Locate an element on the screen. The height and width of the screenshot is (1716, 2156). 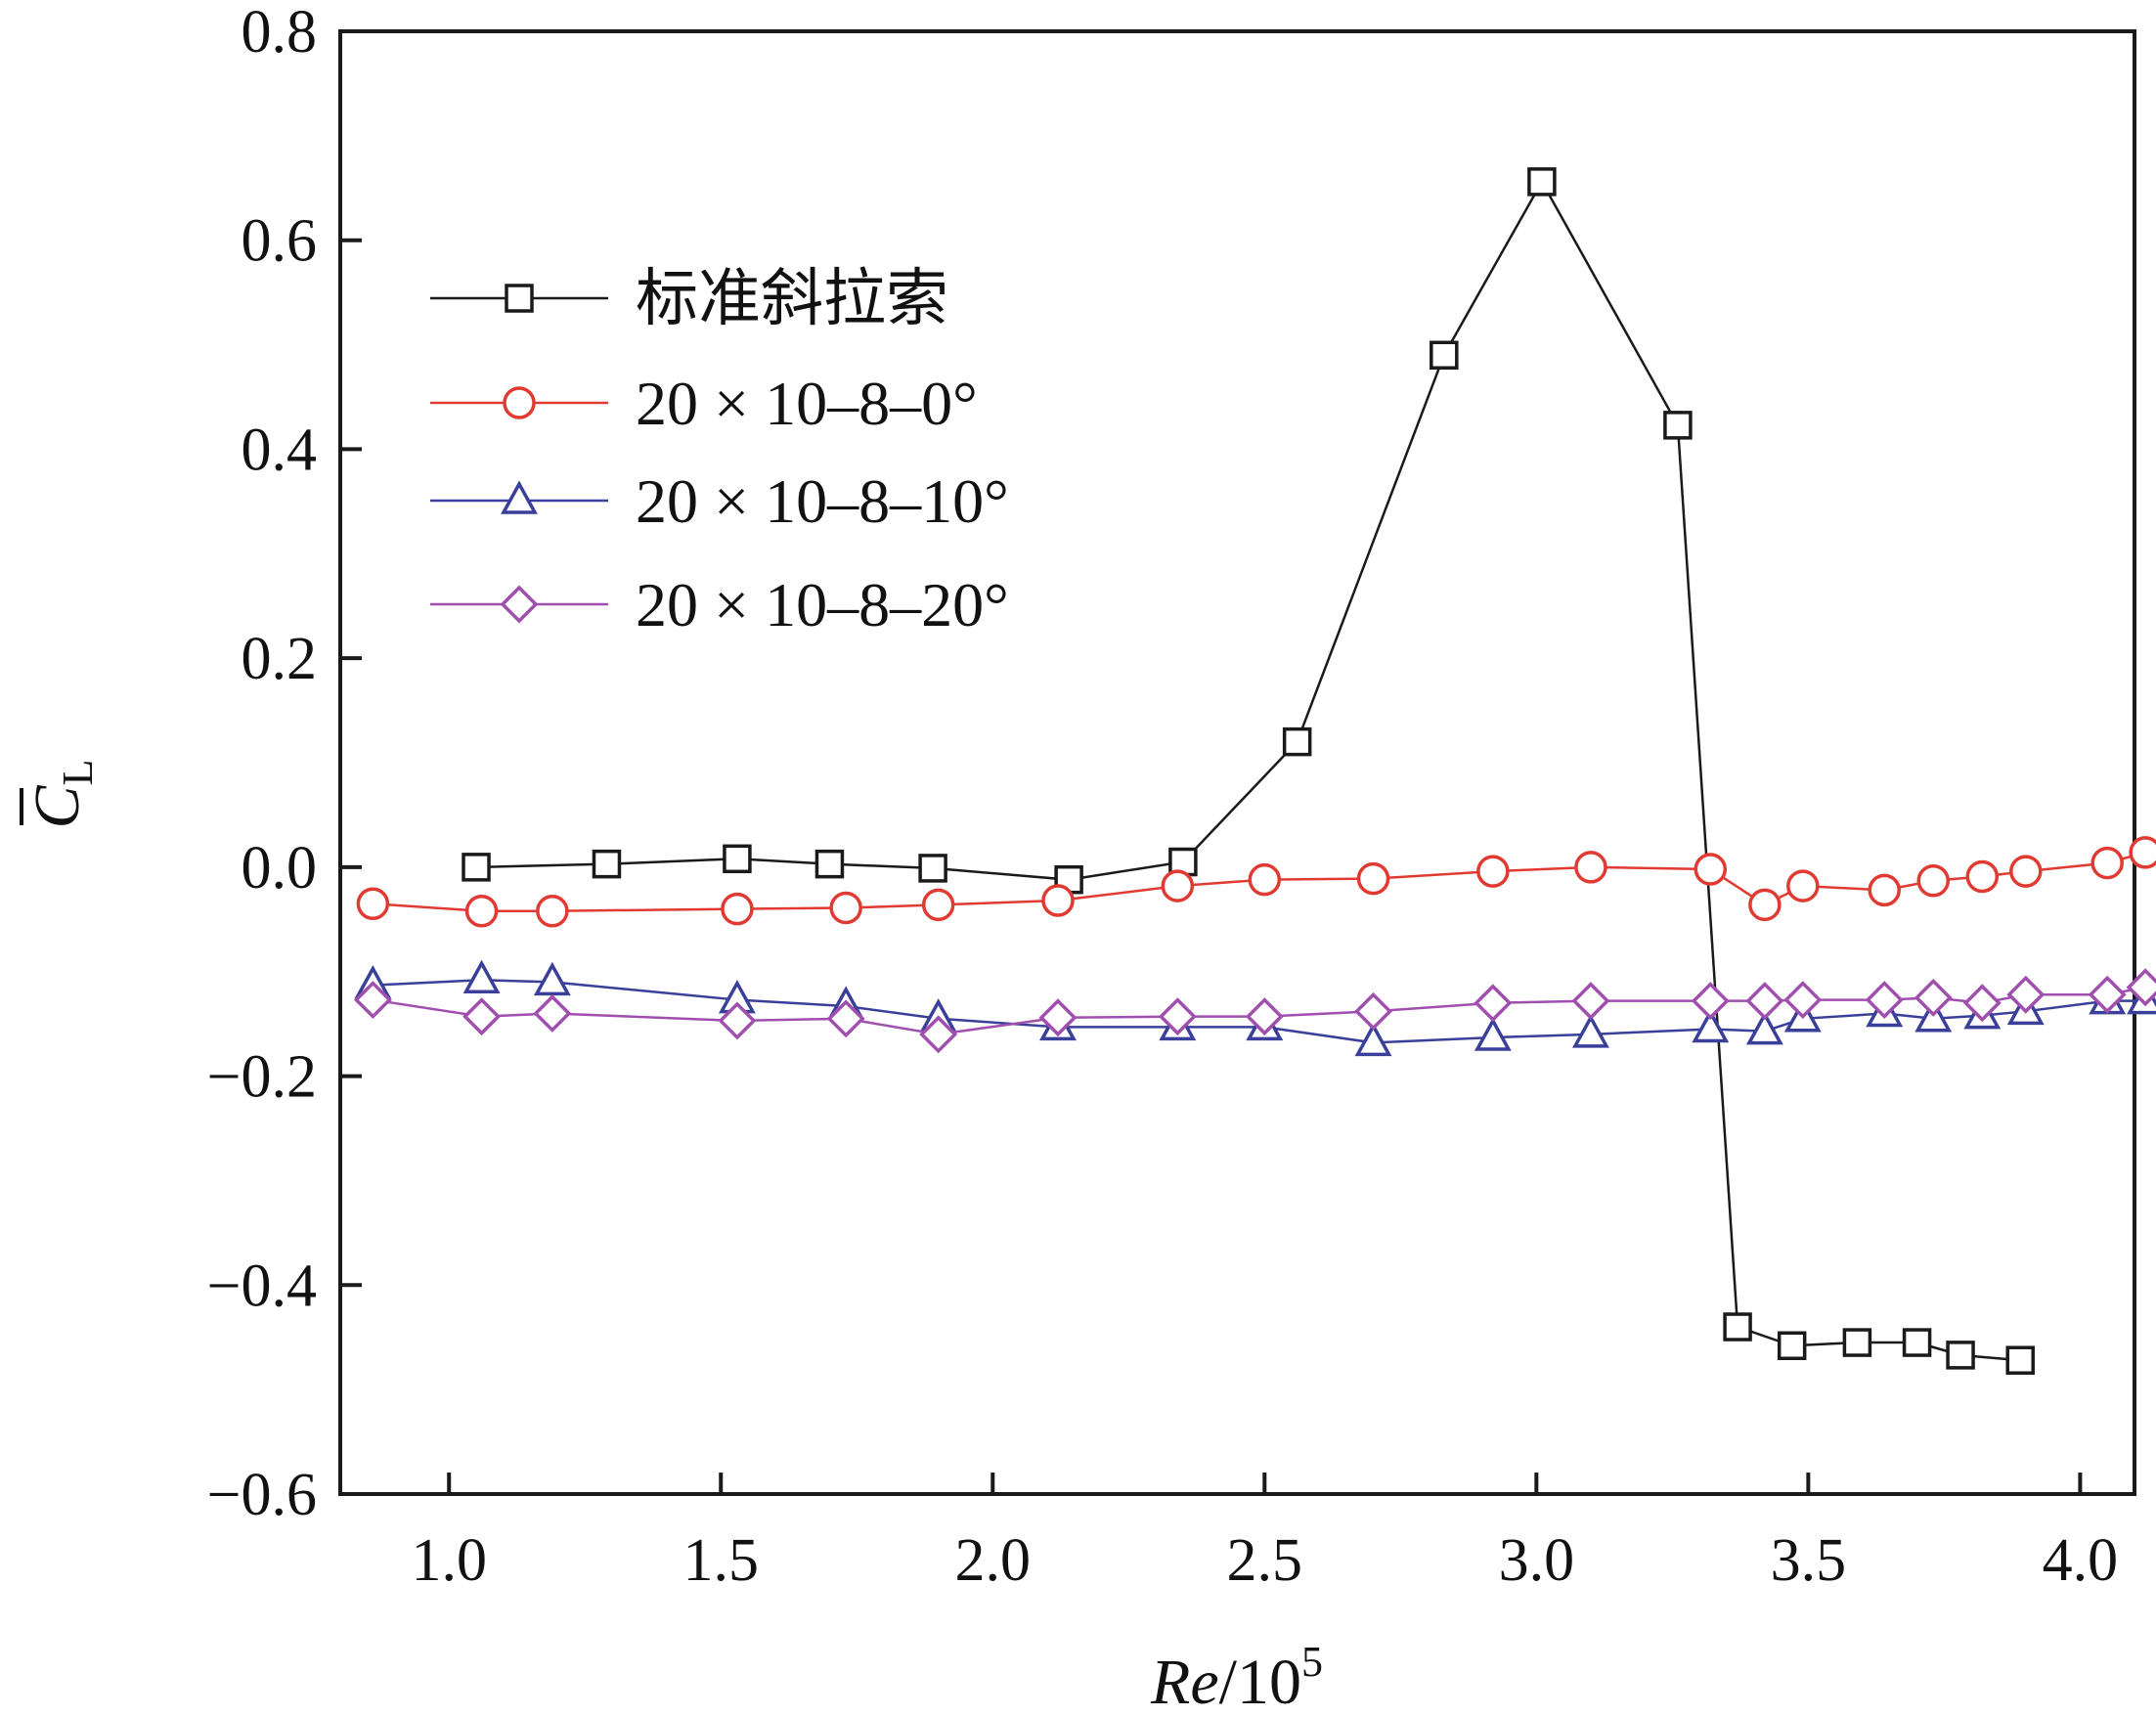
x-tick-label: 4.0 is located at coordinates (2081, 1560).